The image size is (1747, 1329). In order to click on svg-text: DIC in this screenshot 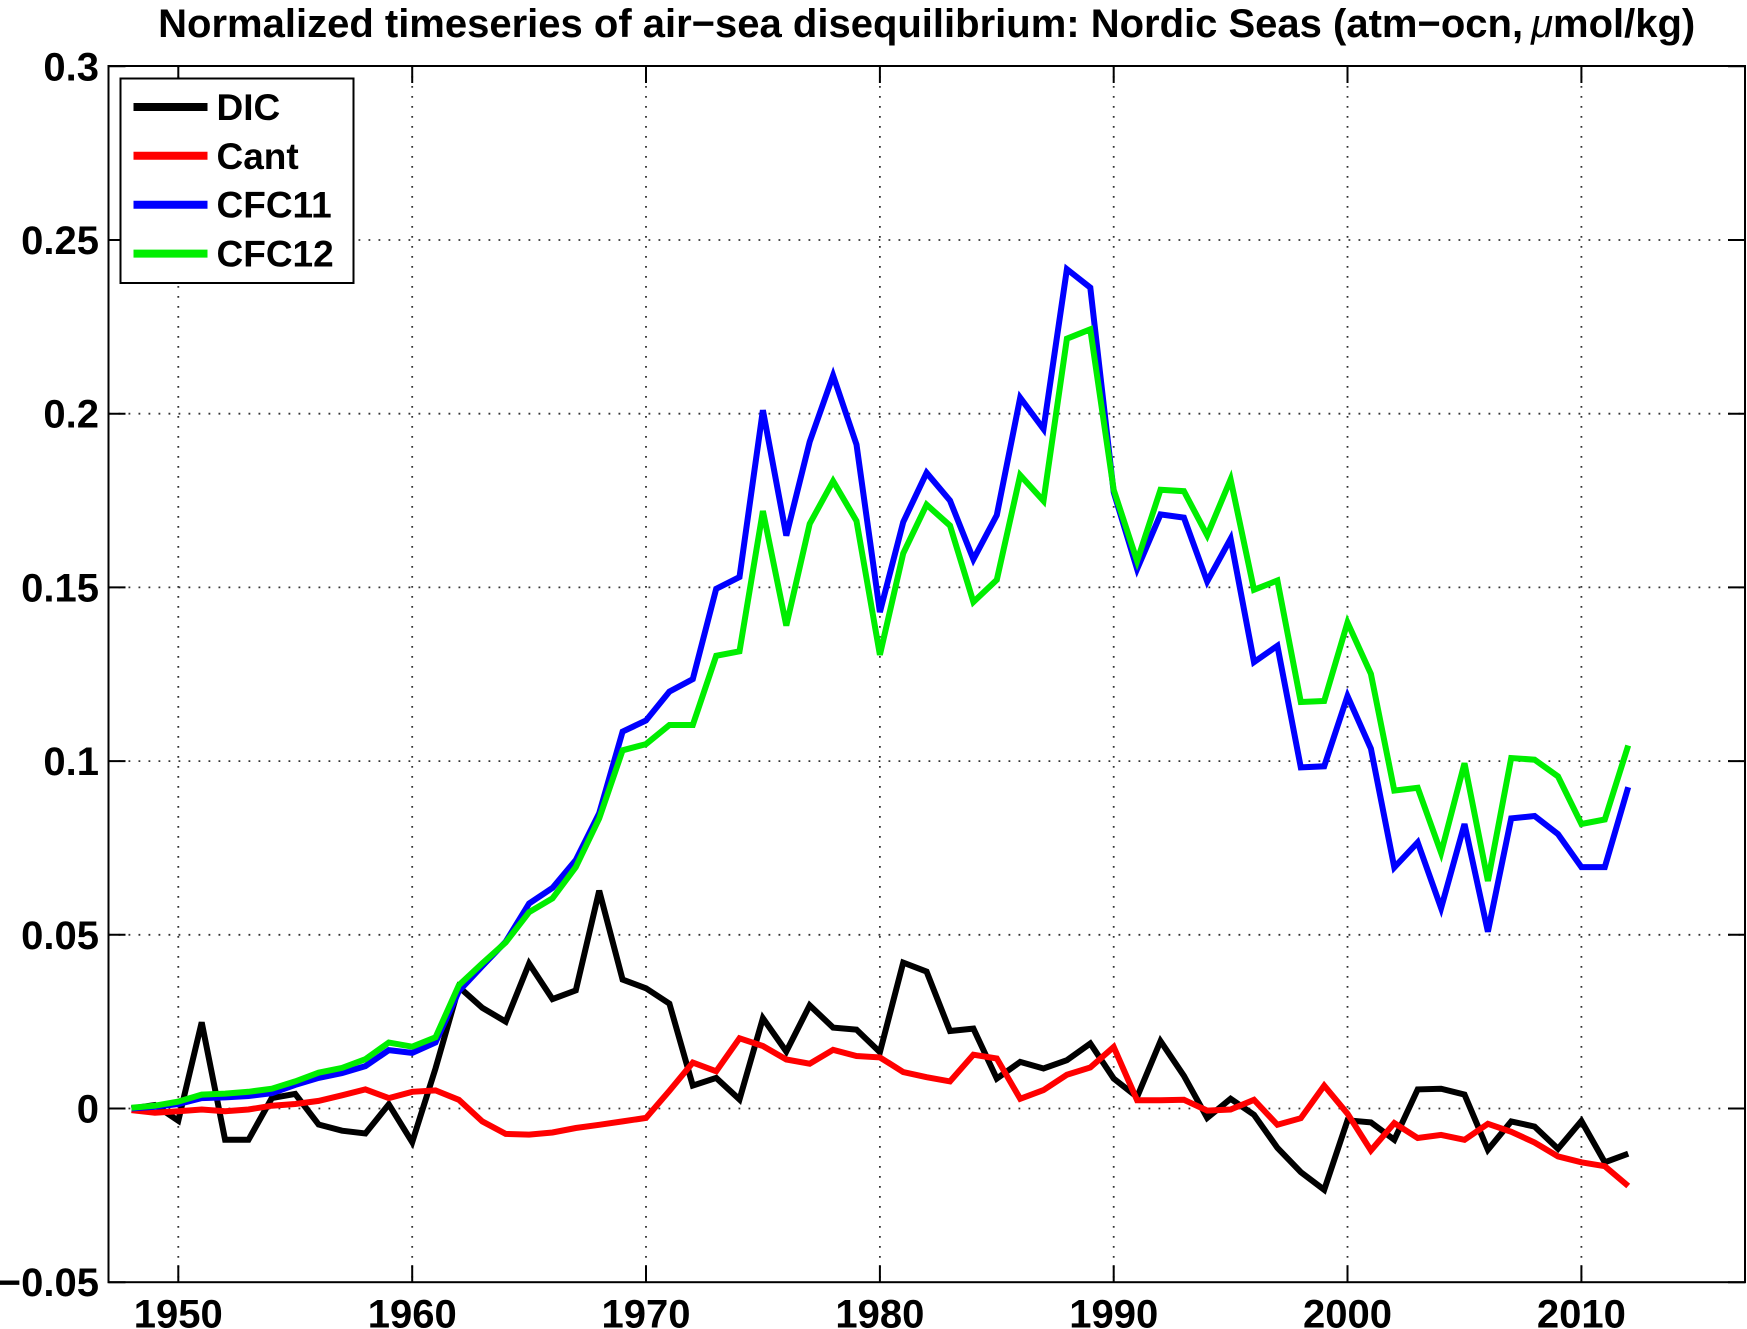, I will do `click(249, 107)`.